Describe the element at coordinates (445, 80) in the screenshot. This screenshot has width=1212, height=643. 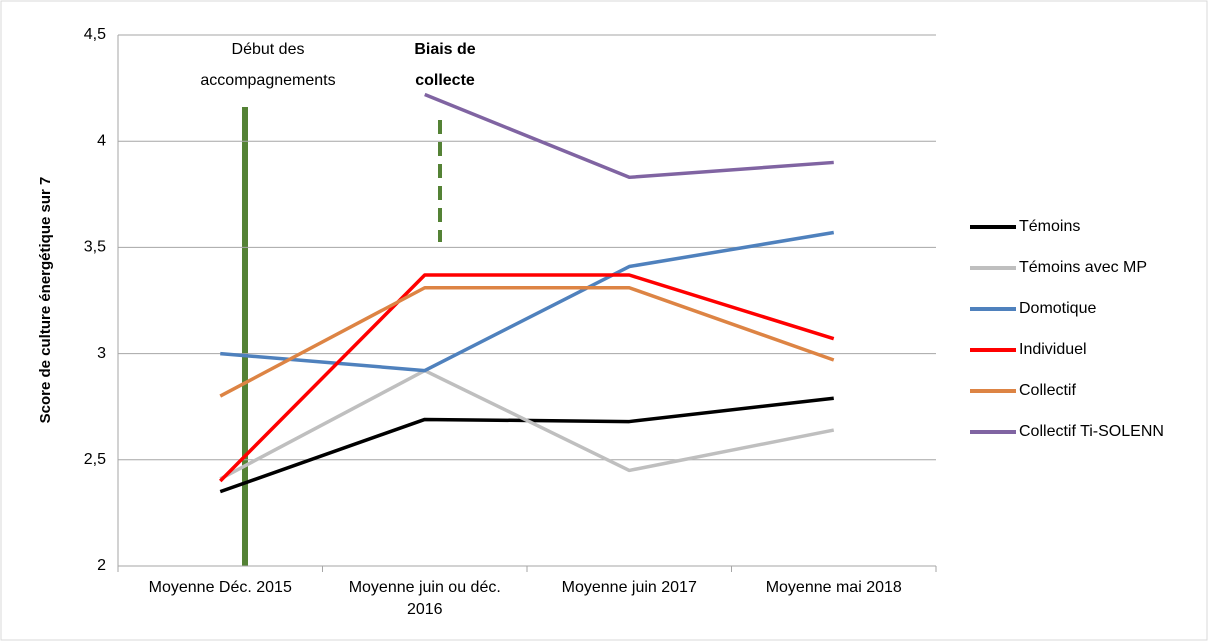
I see `annotation: collecte` at that location.